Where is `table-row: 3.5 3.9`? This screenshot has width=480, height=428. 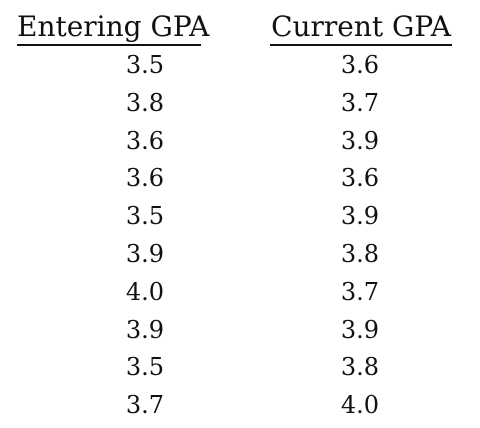 table-row: 3.5 3.9 is located at coordinates (240, 217).